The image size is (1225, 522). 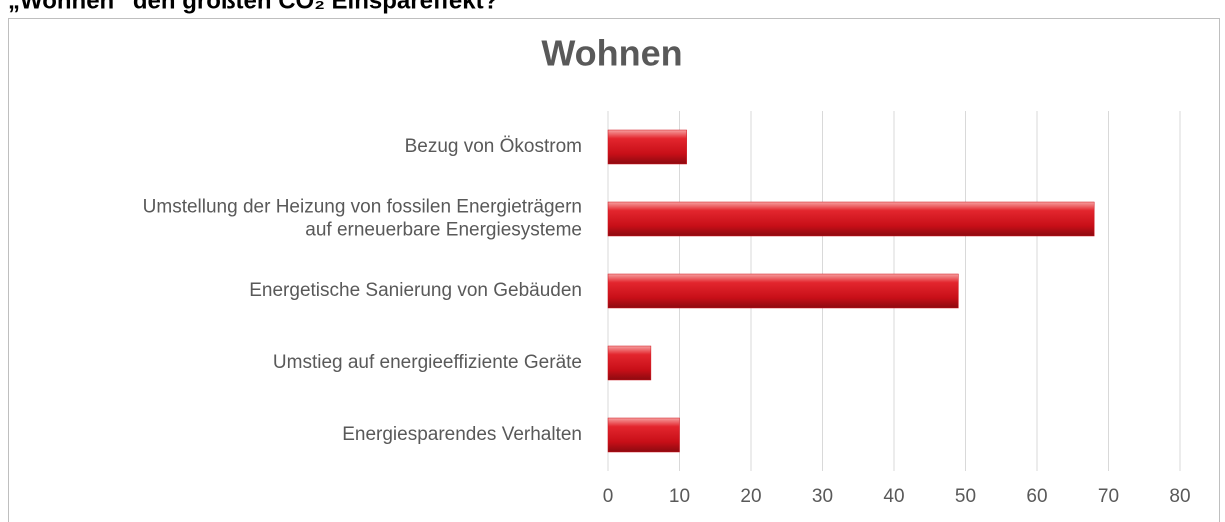 I want to click on heading: „Wohnen“ den größten CO₂ Einspareffekt?, so click(x=253, y=7).